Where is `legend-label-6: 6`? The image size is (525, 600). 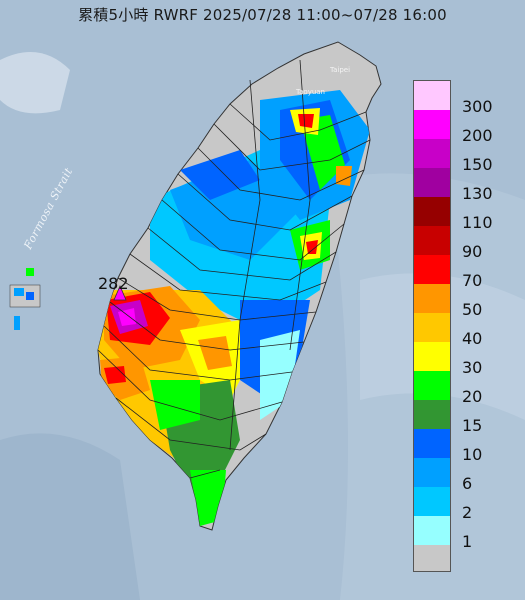 legend-label-6: 6 is located at coordinates (467, 483).